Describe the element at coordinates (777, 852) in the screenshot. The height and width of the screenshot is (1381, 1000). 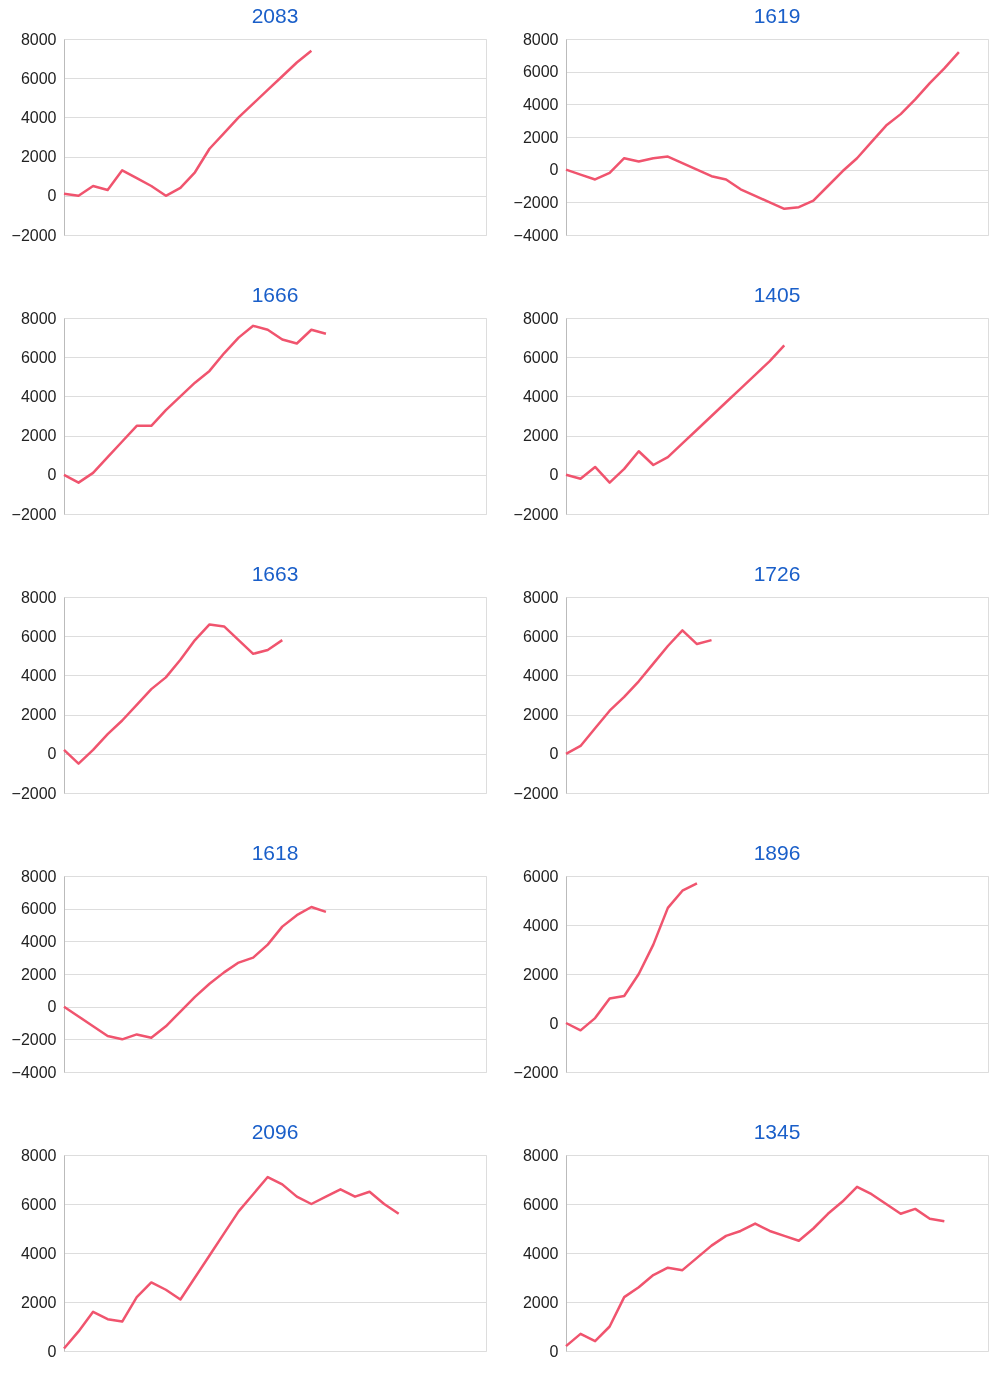
I see `chart-title: 1896` at that location.